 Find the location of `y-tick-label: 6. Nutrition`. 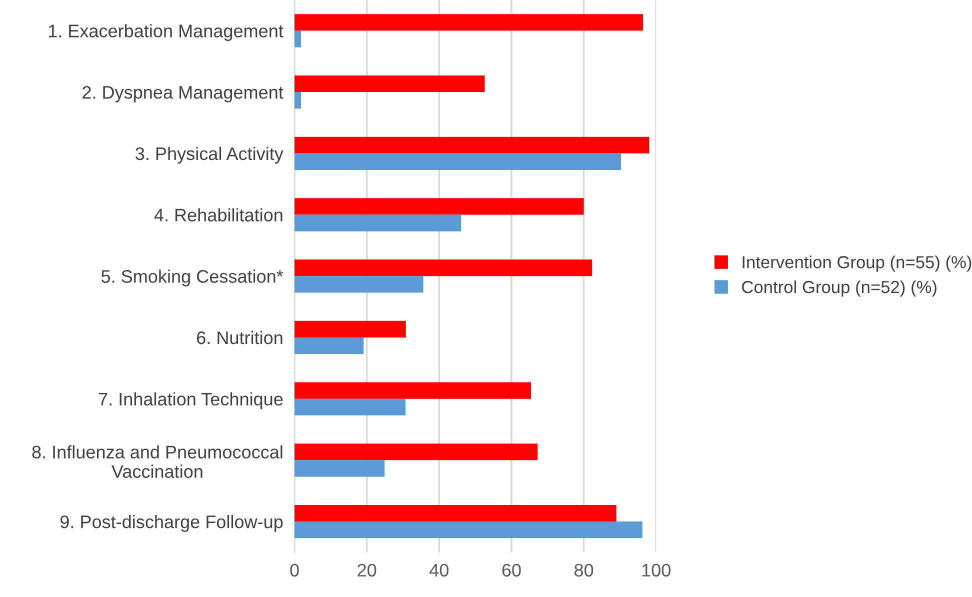

y-tick-label: 6. Nutrition is located at coordinates (239, 337).